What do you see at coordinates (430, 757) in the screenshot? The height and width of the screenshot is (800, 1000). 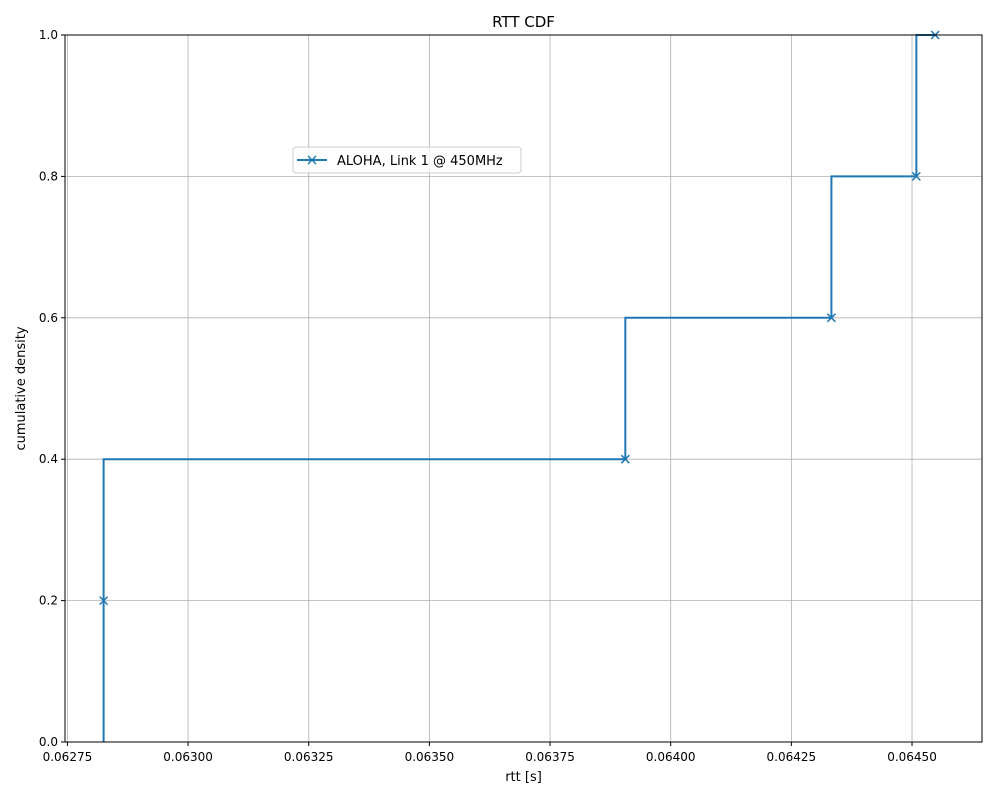 I see `x-tick-label: 0.06350` at bounding box center [430, 757].